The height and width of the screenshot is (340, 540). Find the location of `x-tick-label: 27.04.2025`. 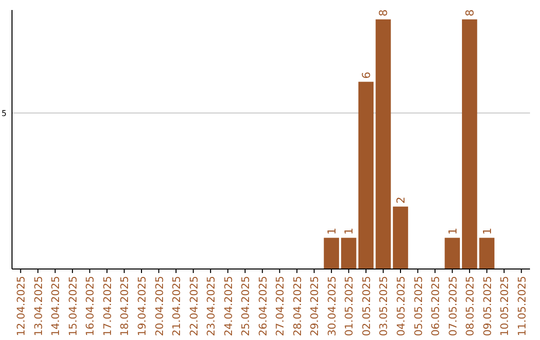

x-tick-label: 27.04.2025 is located at coordinates (280, 306).